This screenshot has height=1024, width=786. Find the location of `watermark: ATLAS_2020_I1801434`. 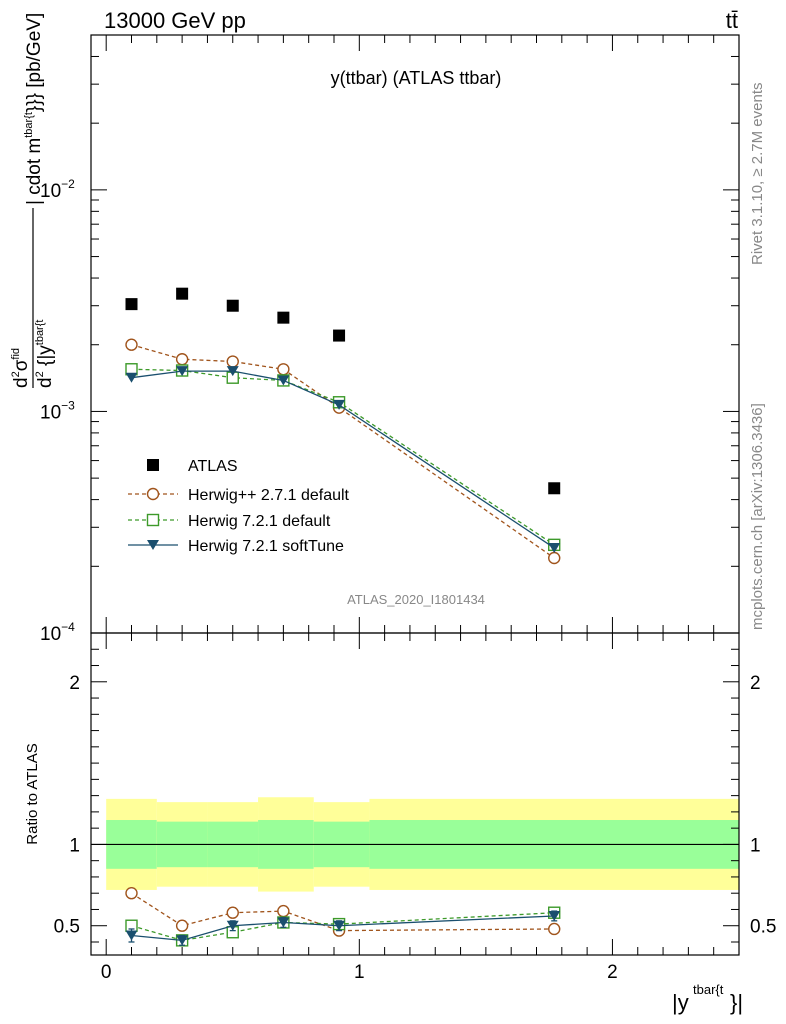

watermark: ATLAS_2020_I1801434 is located at coordinates (416, 599).